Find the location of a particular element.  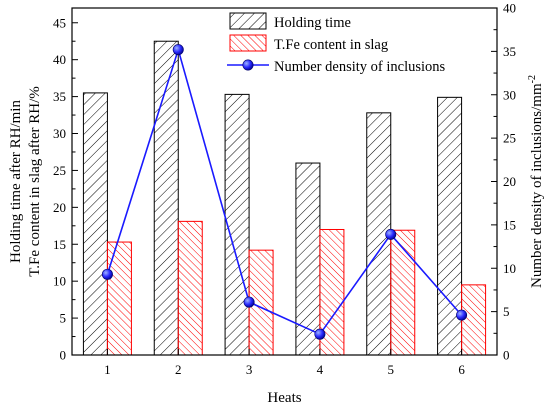

left-tick-label: 15 is located at coordinates (59, 244).